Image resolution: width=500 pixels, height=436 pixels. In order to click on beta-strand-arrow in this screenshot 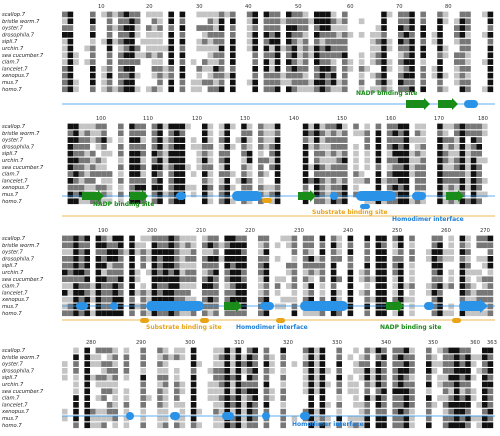, I will do `click(418, 104)`.